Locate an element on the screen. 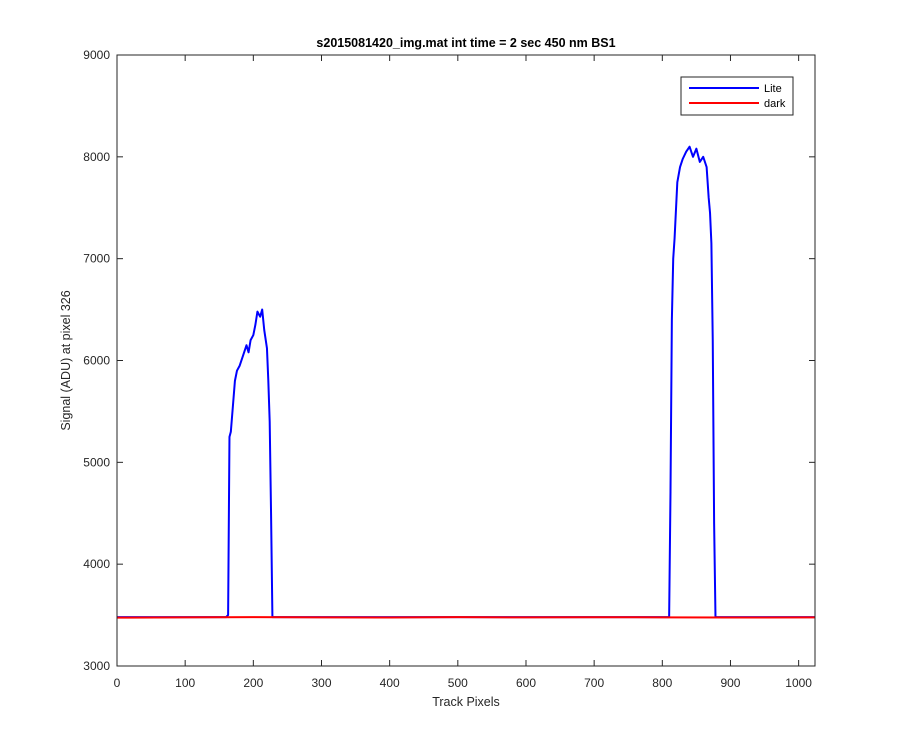  x-tick-label: 800 is located at coordinates (662, 683).